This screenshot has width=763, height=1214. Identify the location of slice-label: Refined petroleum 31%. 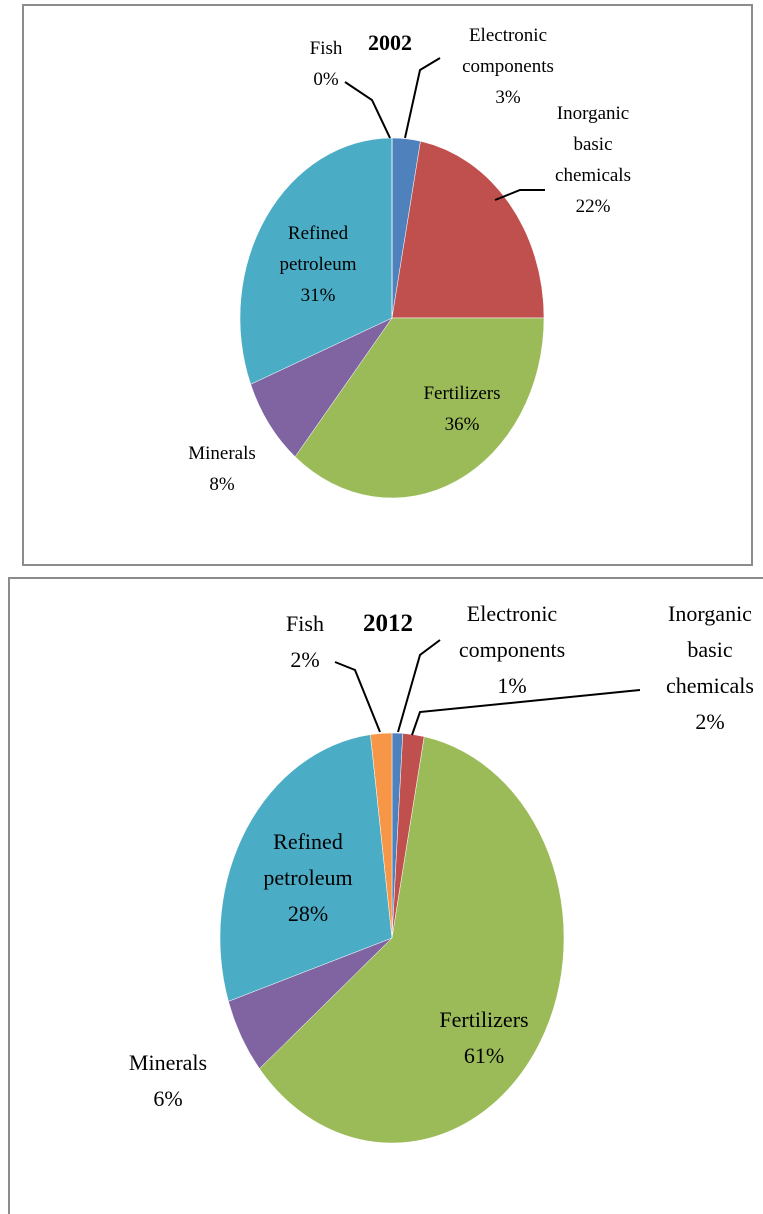
(318, 264).